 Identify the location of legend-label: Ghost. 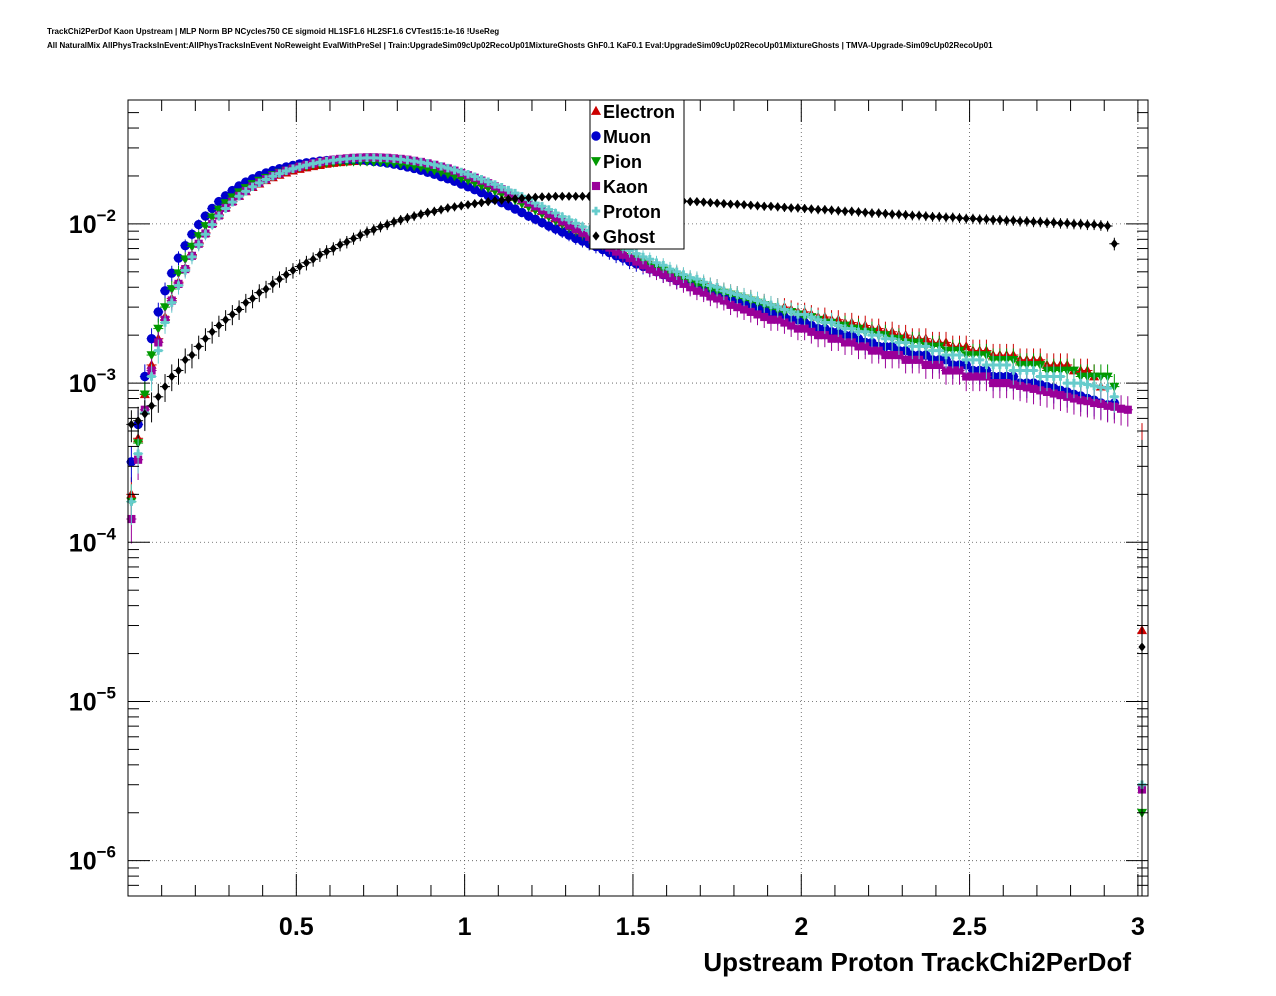
(629, 237).